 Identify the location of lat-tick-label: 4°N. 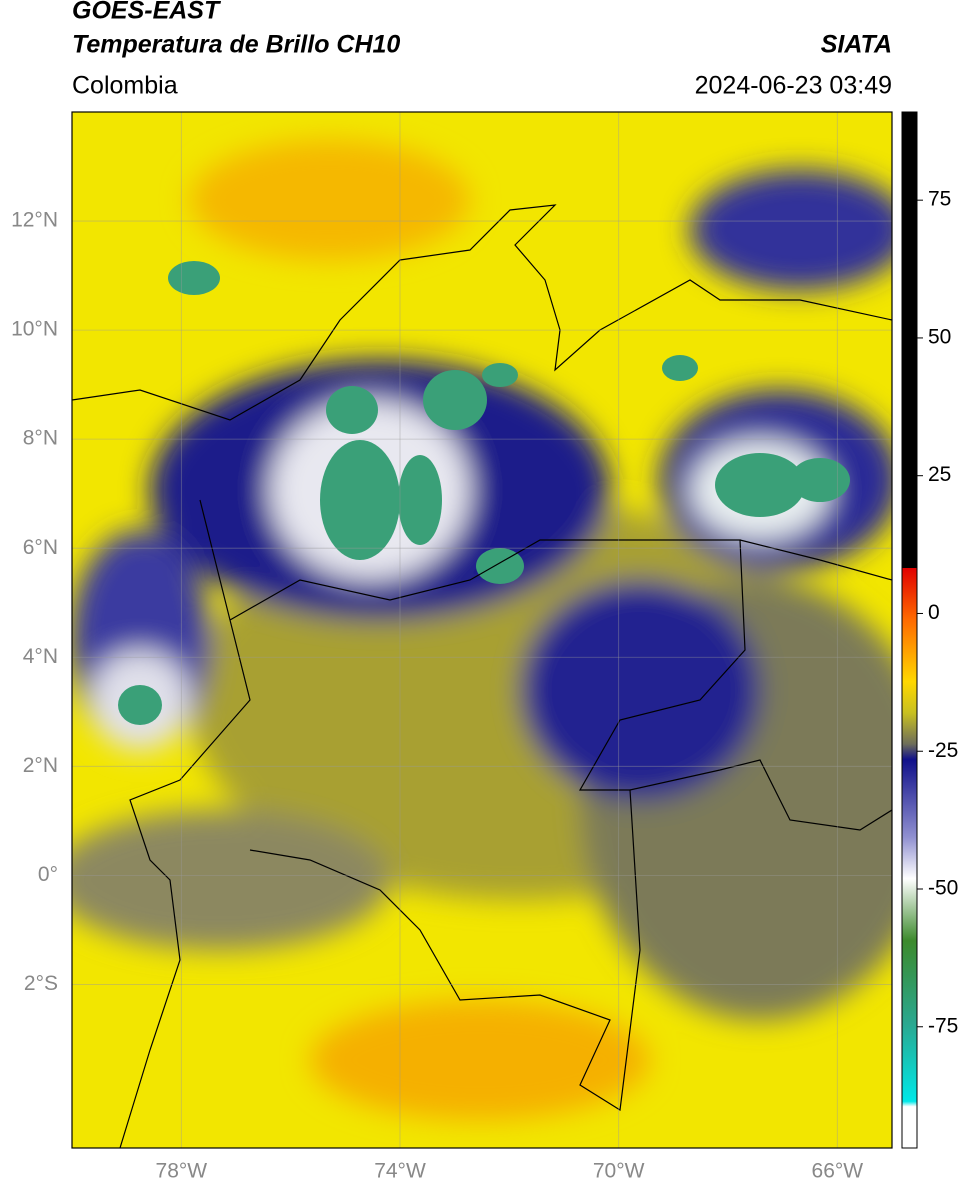
(40, 656).